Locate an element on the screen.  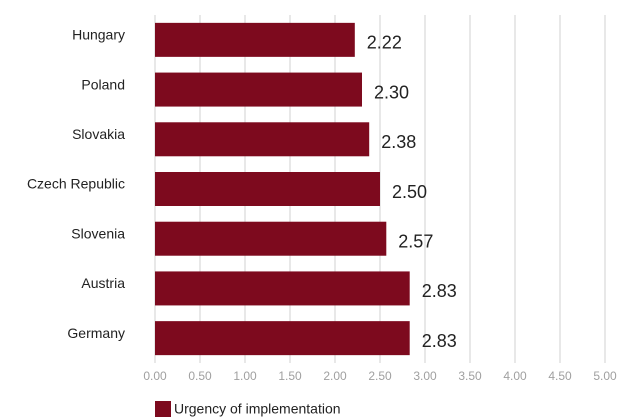
y-tick-label: Hungary is located at coordinates (98, 35).